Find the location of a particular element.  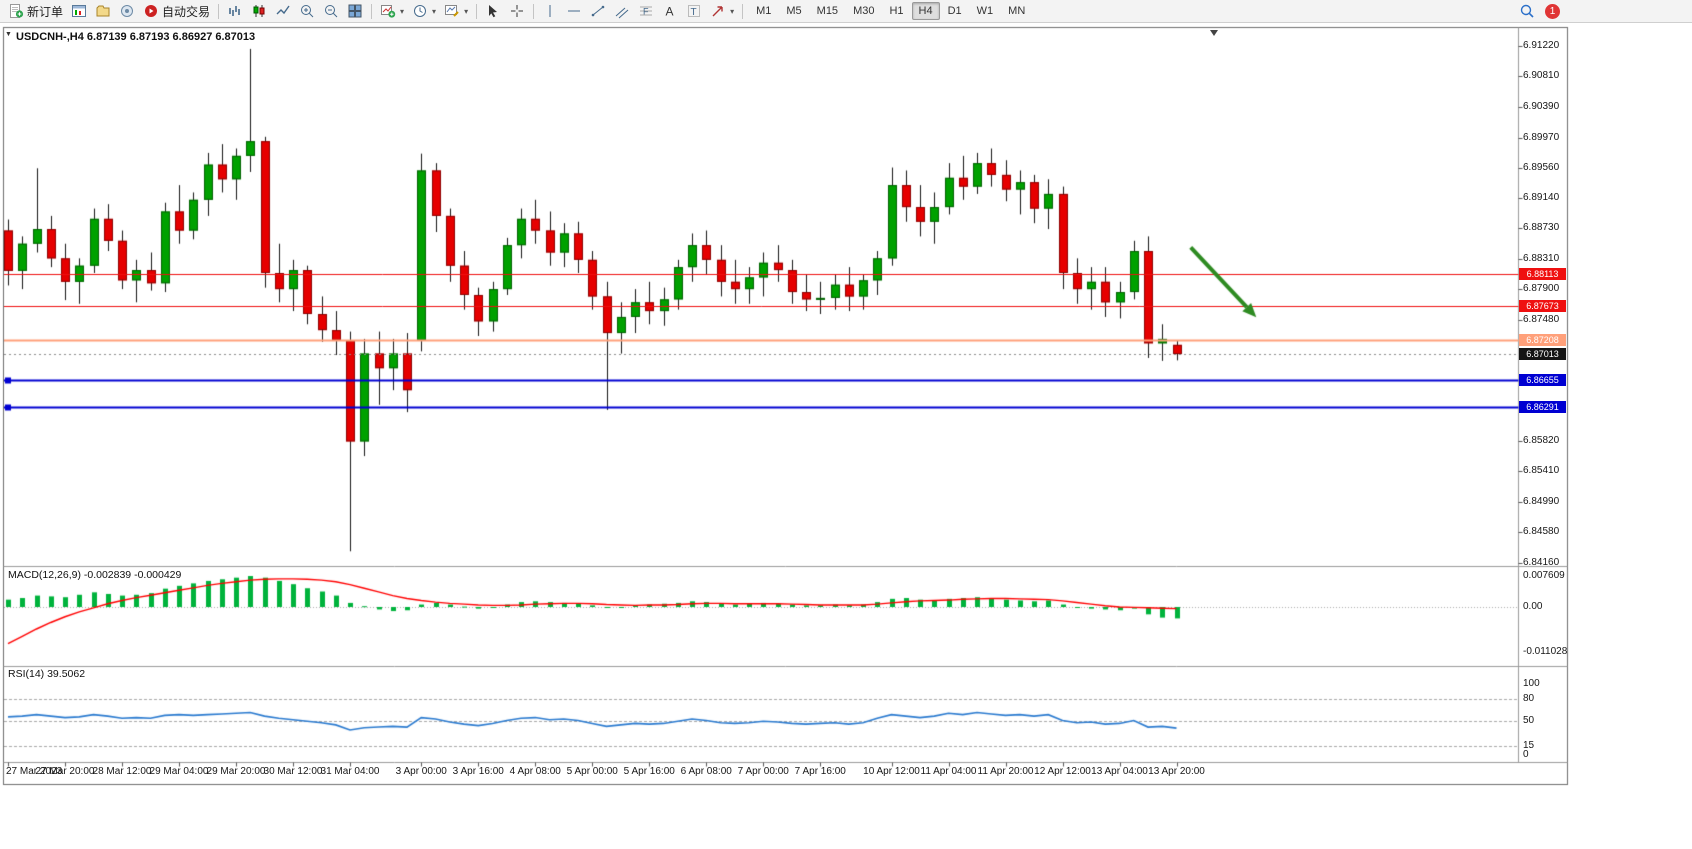

crosshair-icon is located at coordinates (517, 11).